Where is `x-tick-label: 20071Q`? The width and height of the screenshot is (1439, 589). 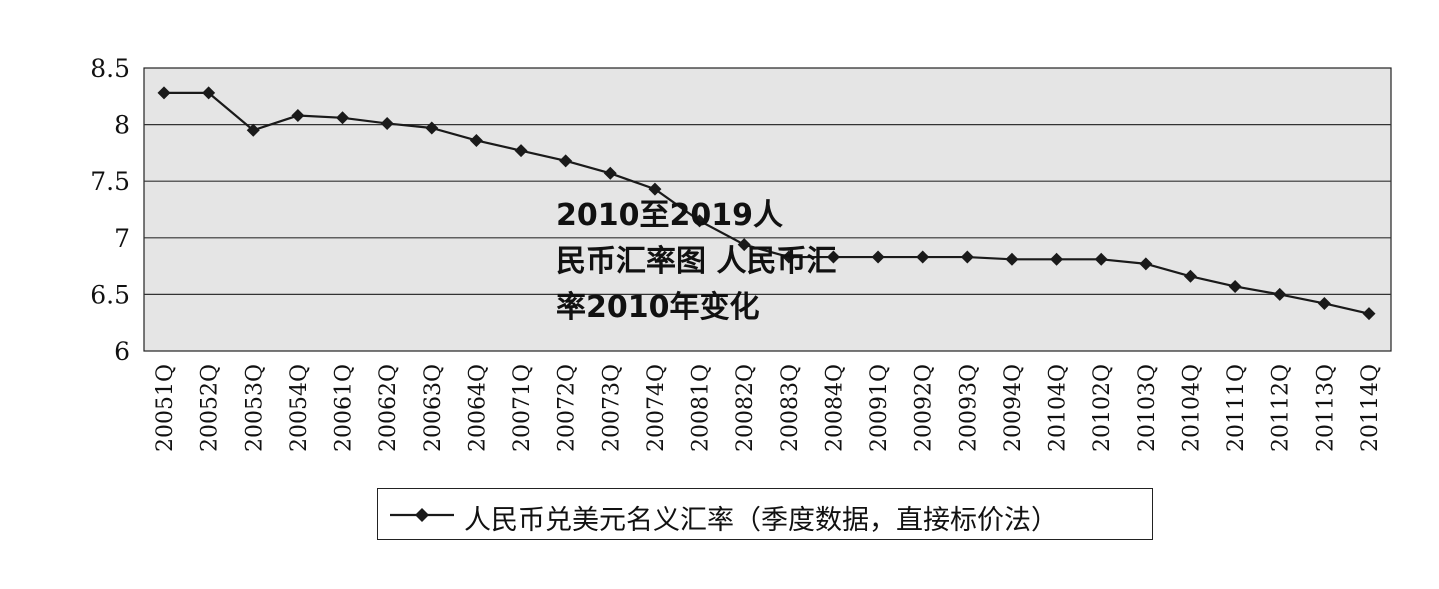
x-tick-label: 20071Q is located at coordinates (522, 408).